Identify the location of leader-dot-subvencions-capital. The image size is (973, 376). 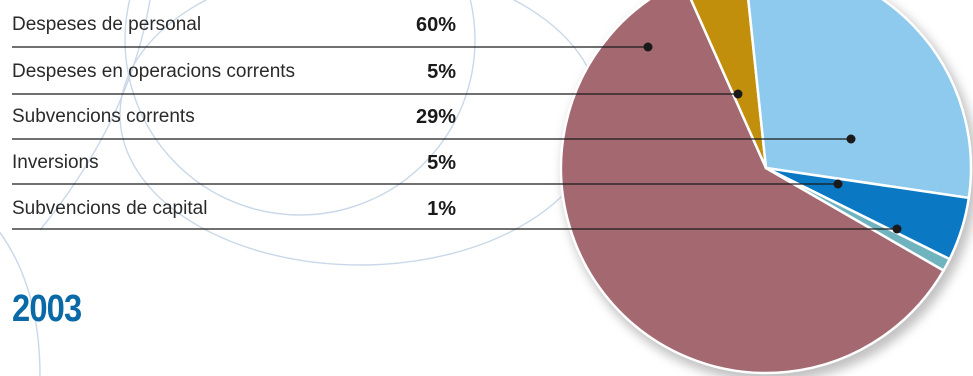
(897, 229).